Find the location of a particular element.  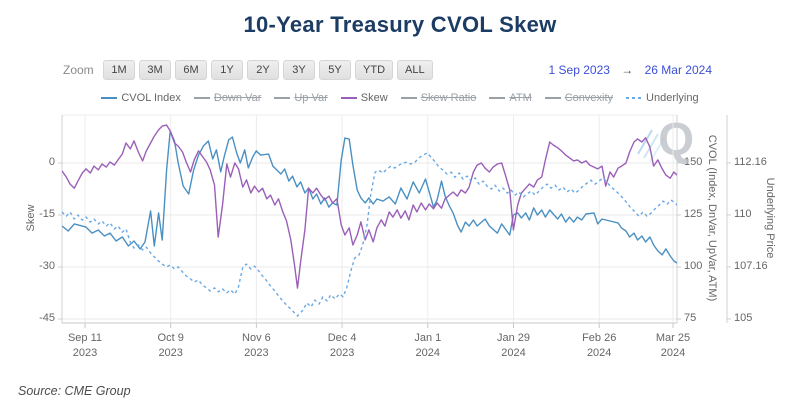

legend-item-skew-ratio: Skew Ratio is located at coordinates (438, 98).